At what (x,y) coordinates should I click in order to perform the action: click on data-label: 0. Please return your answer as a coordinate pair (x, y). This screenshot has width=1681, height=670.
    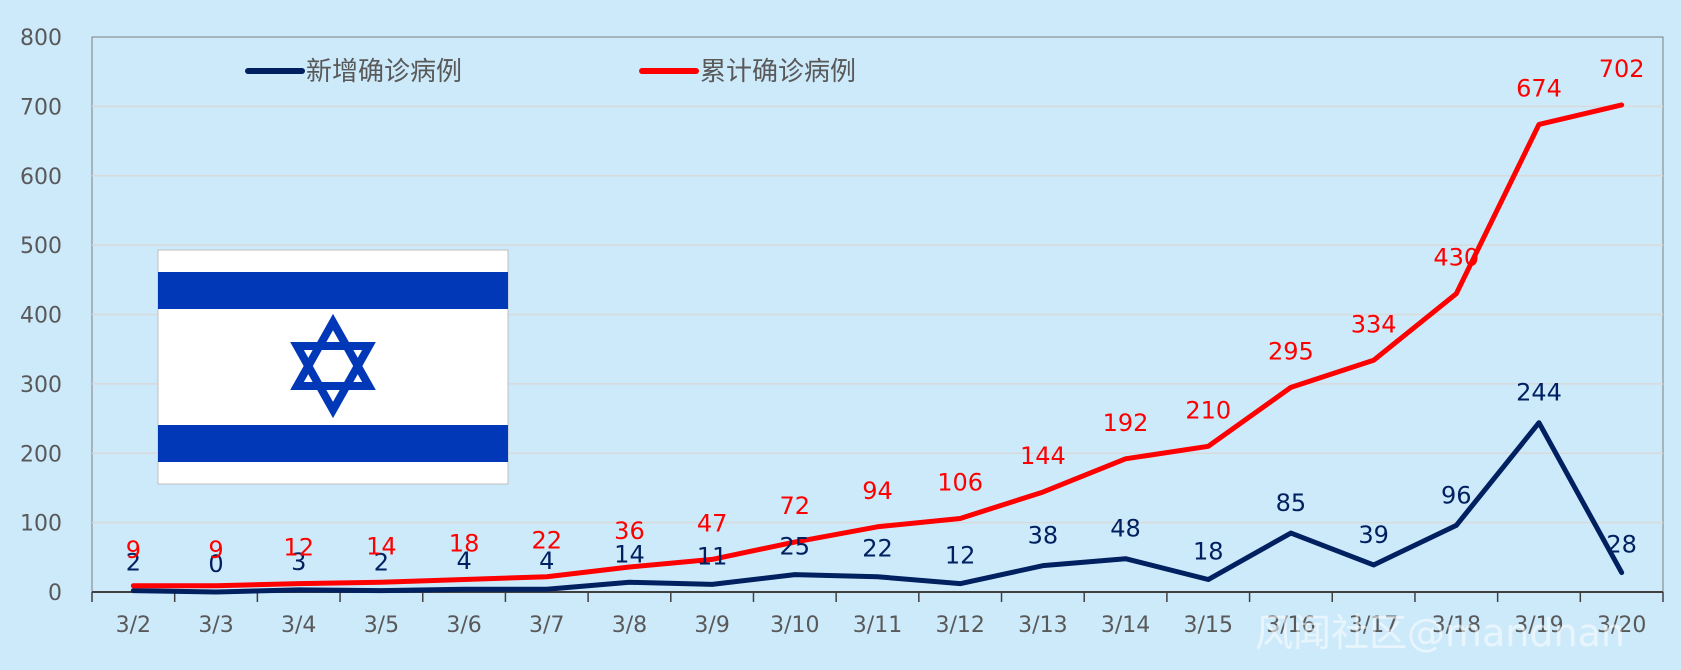
    Looking at the image, I should click on (215, 564).